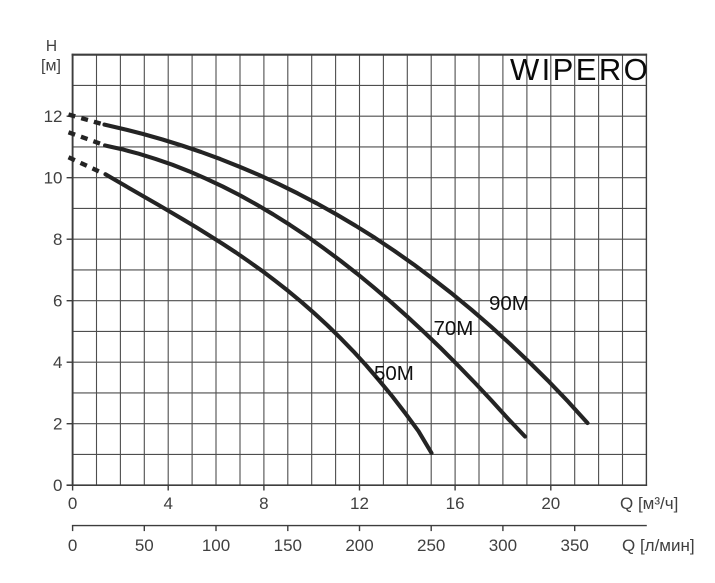 This screenshot has height=583, width=715. What do you see at coordinates (57, 301) in the screenshot?
I see `svg-text: 6` at bounding box center [57, 301].